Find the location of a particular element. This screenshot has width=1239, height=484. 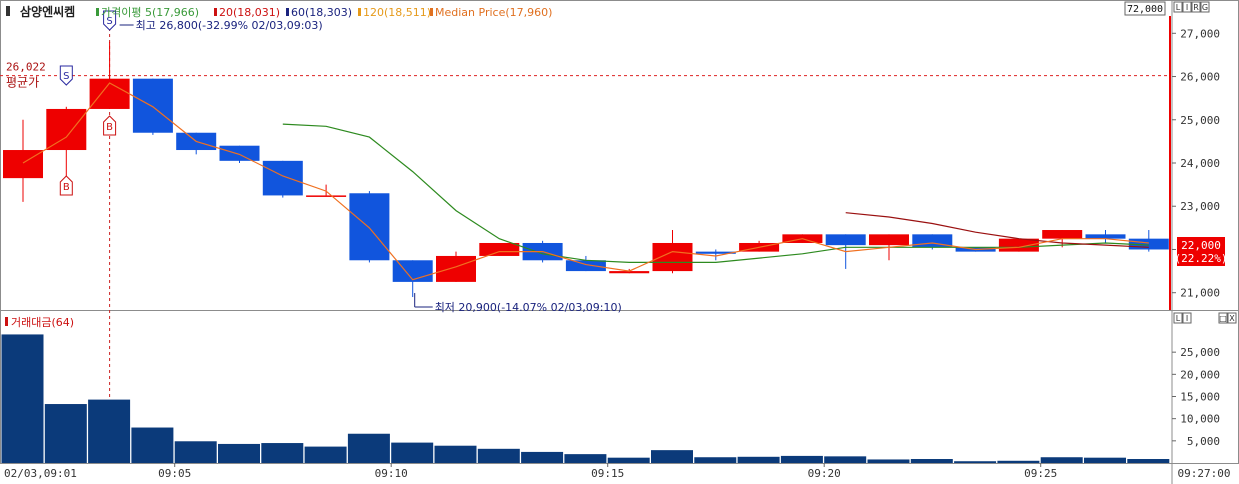

legend-item: 120(18,511) is located at coordinates (397, 12).